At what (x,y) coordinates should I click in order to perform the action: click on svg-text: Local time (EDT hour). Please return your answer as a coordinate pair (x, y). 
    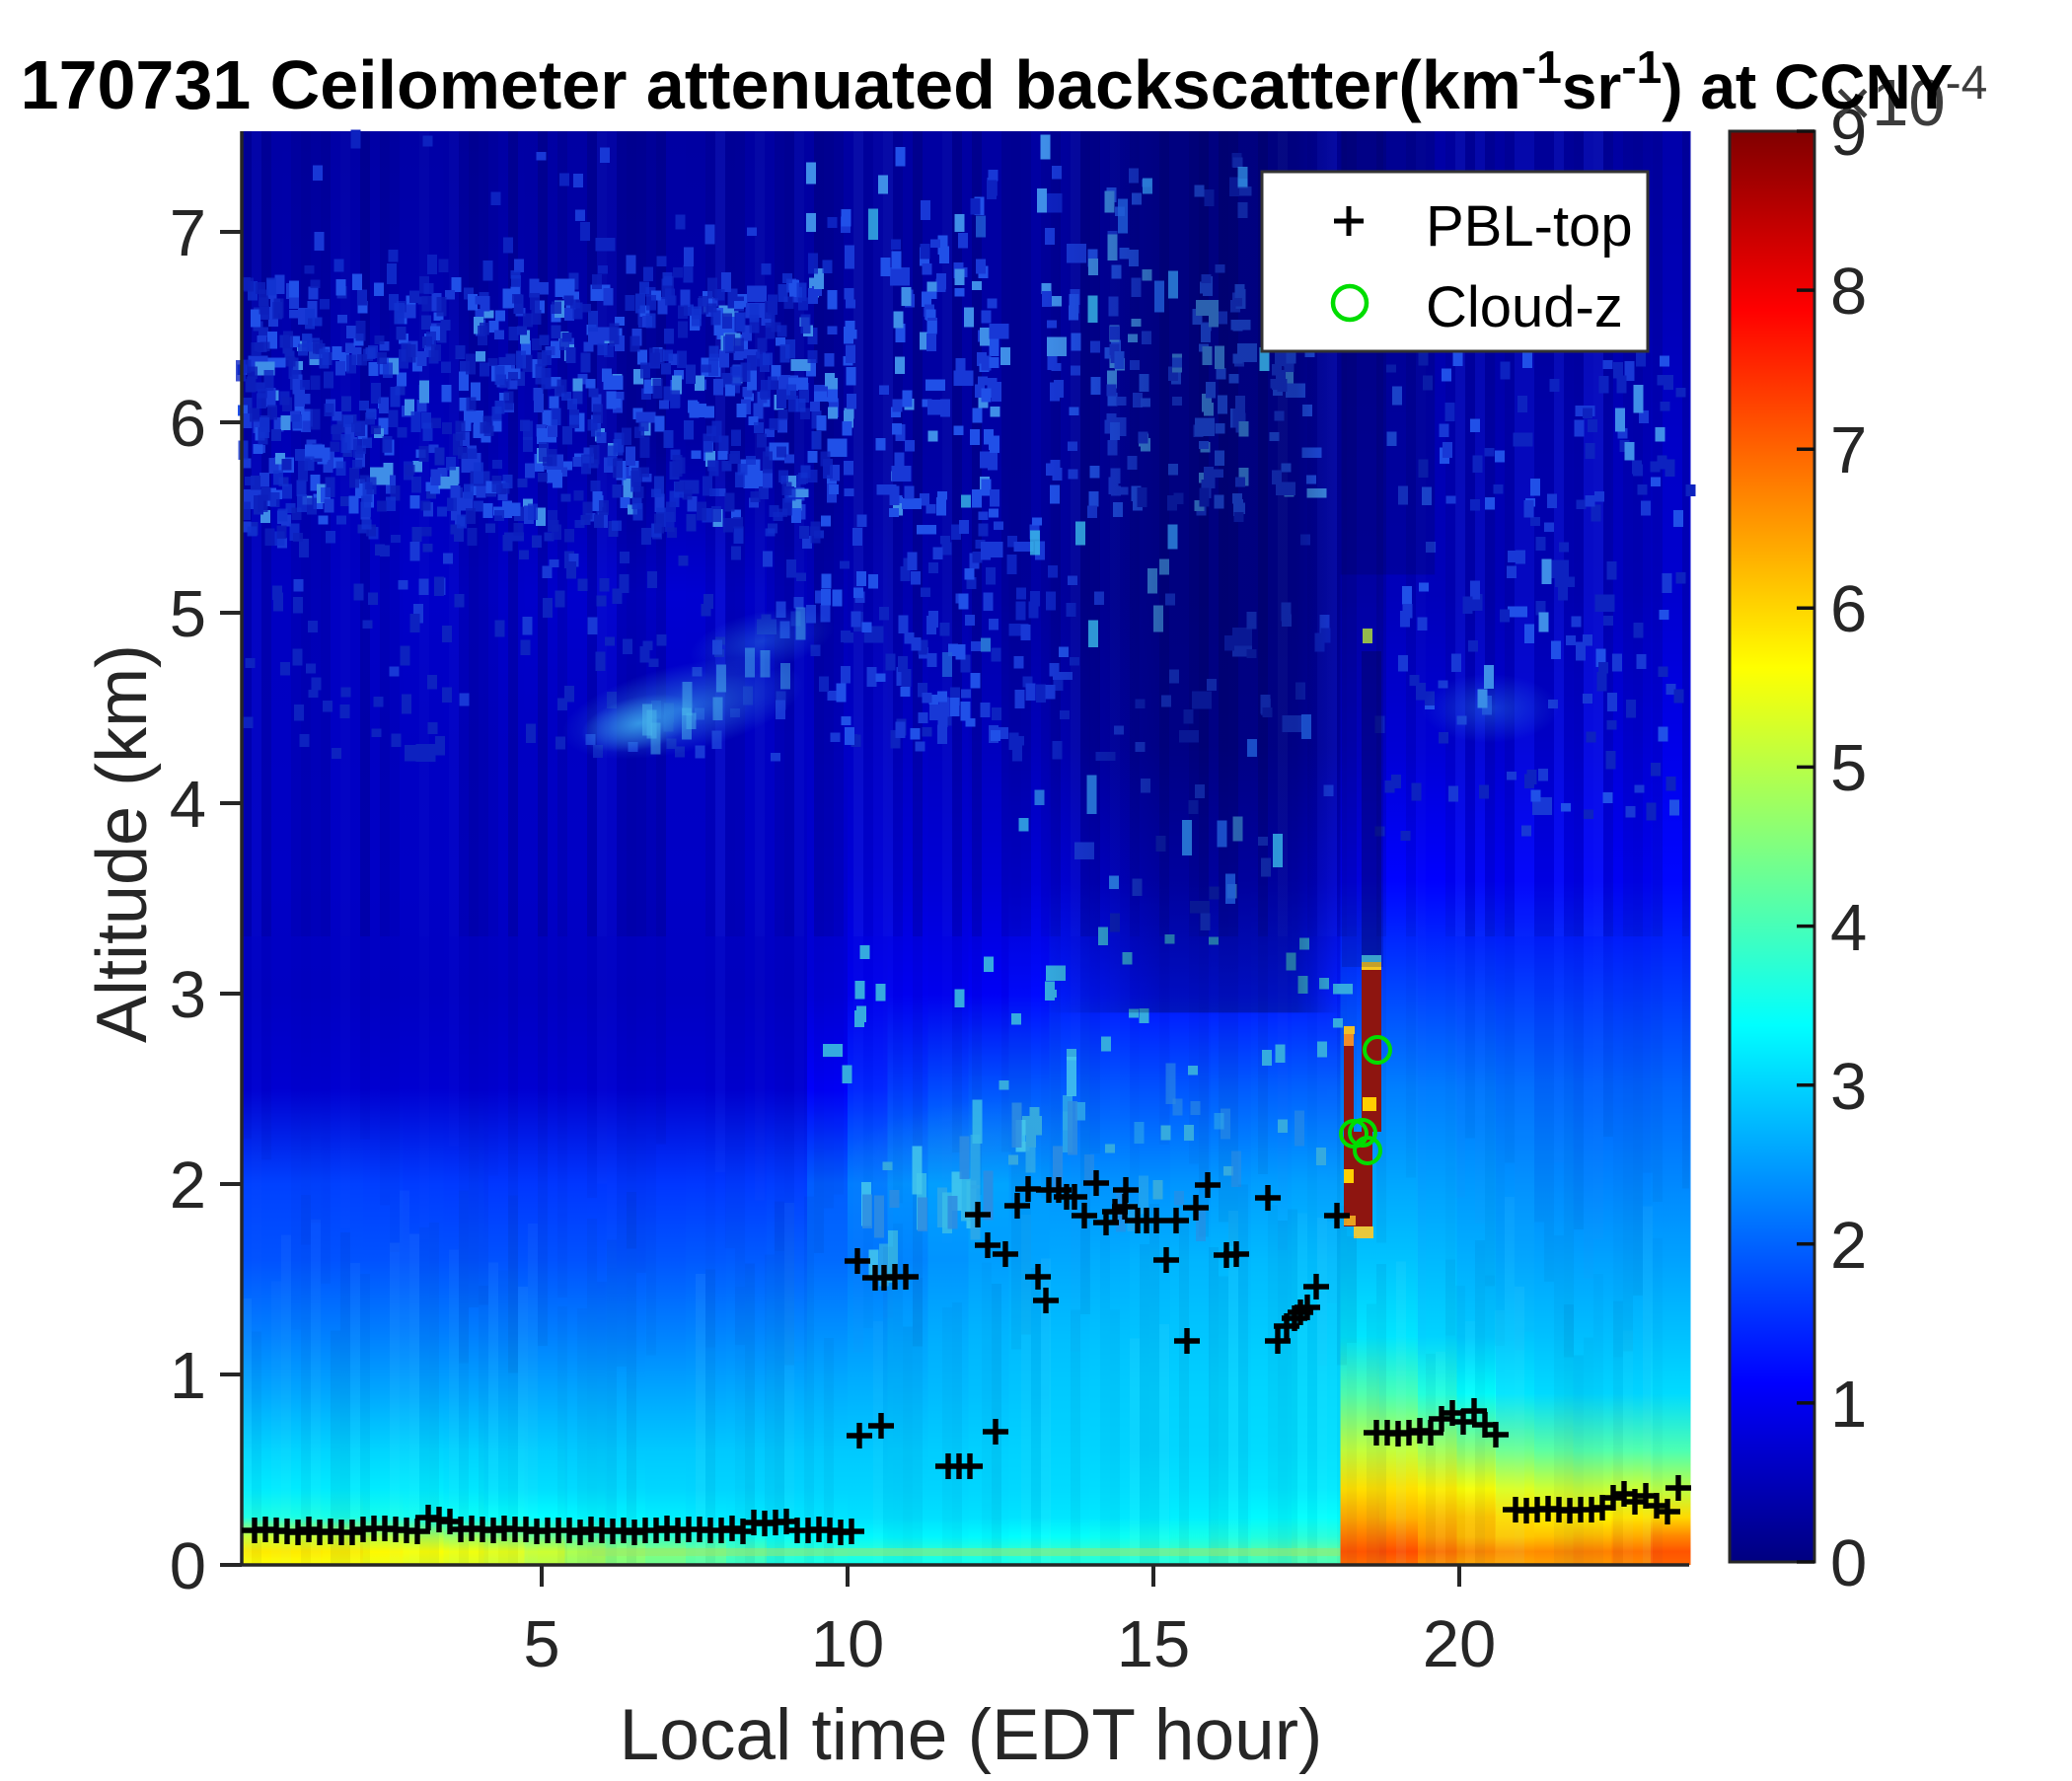
    Looking at the image, I should click on (972, 1735).